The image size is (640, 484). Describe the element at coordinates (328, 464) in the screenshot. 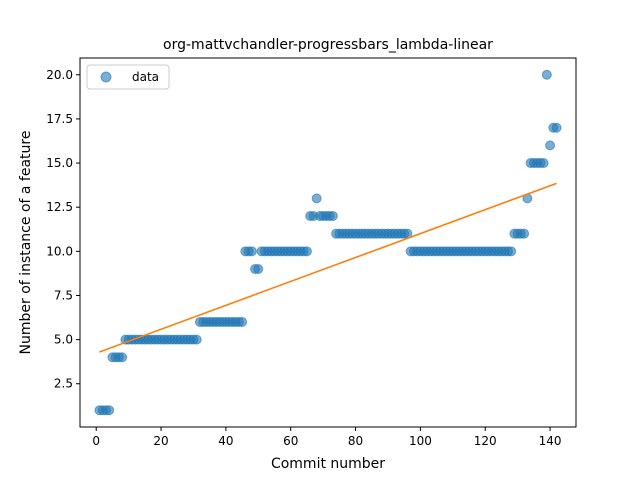

I see `x-axis-label: Commit number` at that location.